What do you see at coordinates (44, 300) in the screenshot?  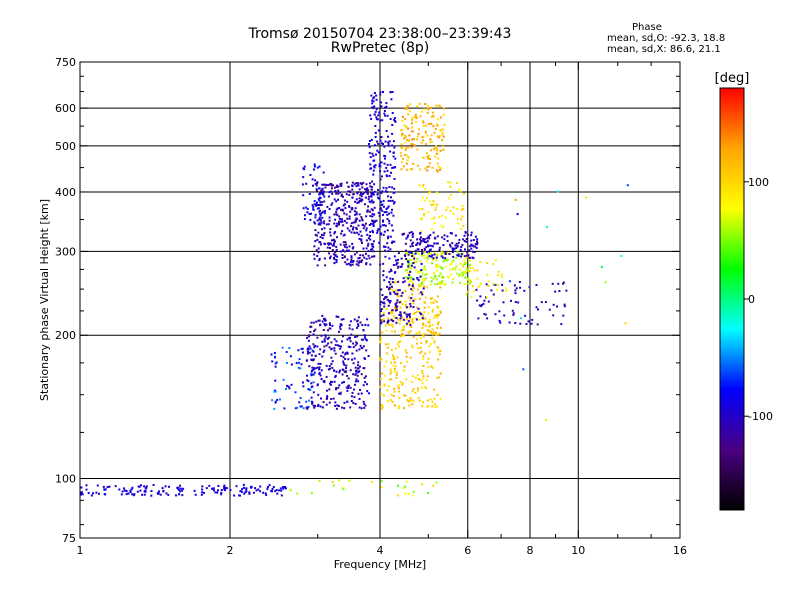 I see `y-axis-label: Stationary phase Virtual Height [km]` at bounding box center [44, 300].